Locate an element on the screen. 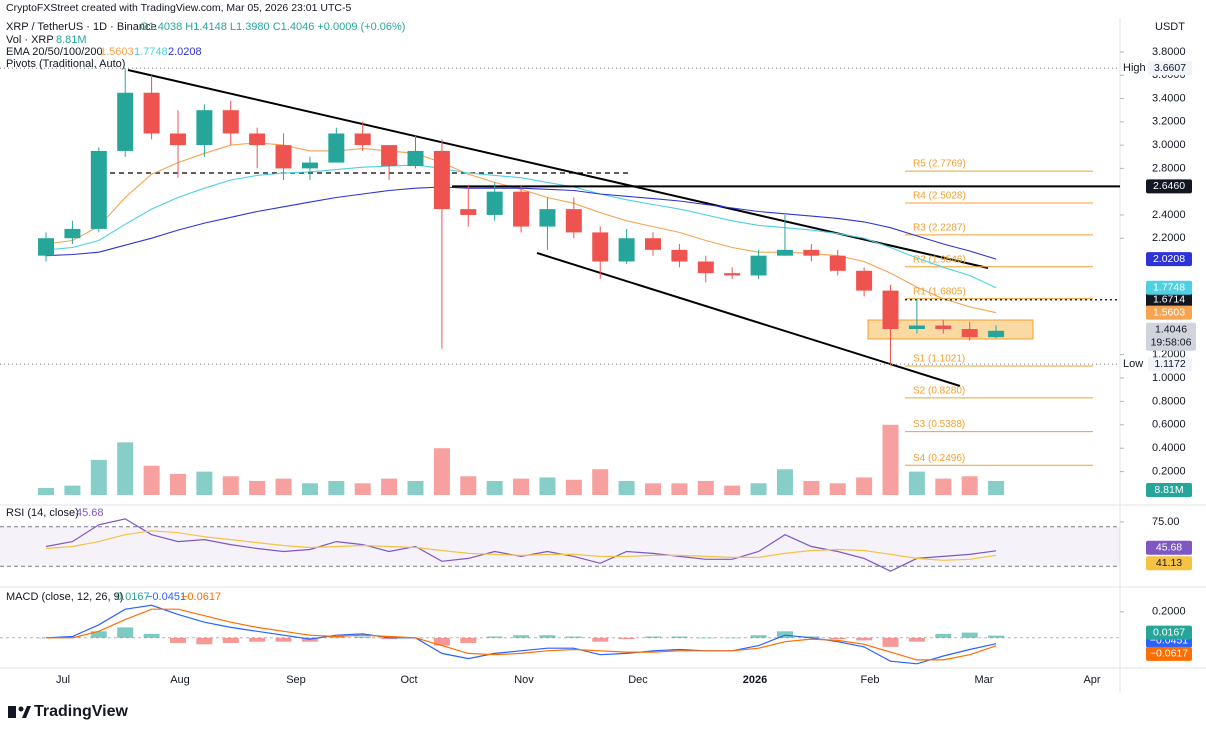 This screenshot has height=732, width=1206. x-tick-label: Jul is located at coordinates (63, 680).